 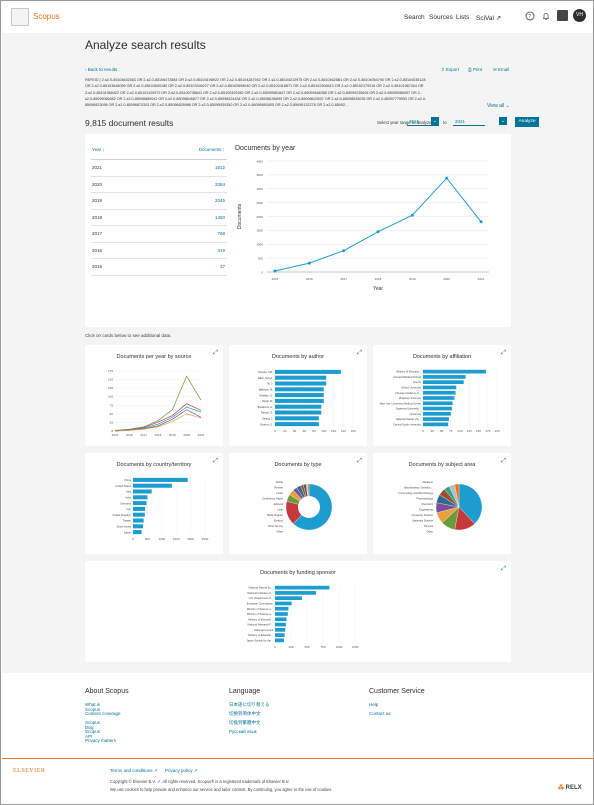 I want to click on relx-label: RELX, so click(x=573, y=788).